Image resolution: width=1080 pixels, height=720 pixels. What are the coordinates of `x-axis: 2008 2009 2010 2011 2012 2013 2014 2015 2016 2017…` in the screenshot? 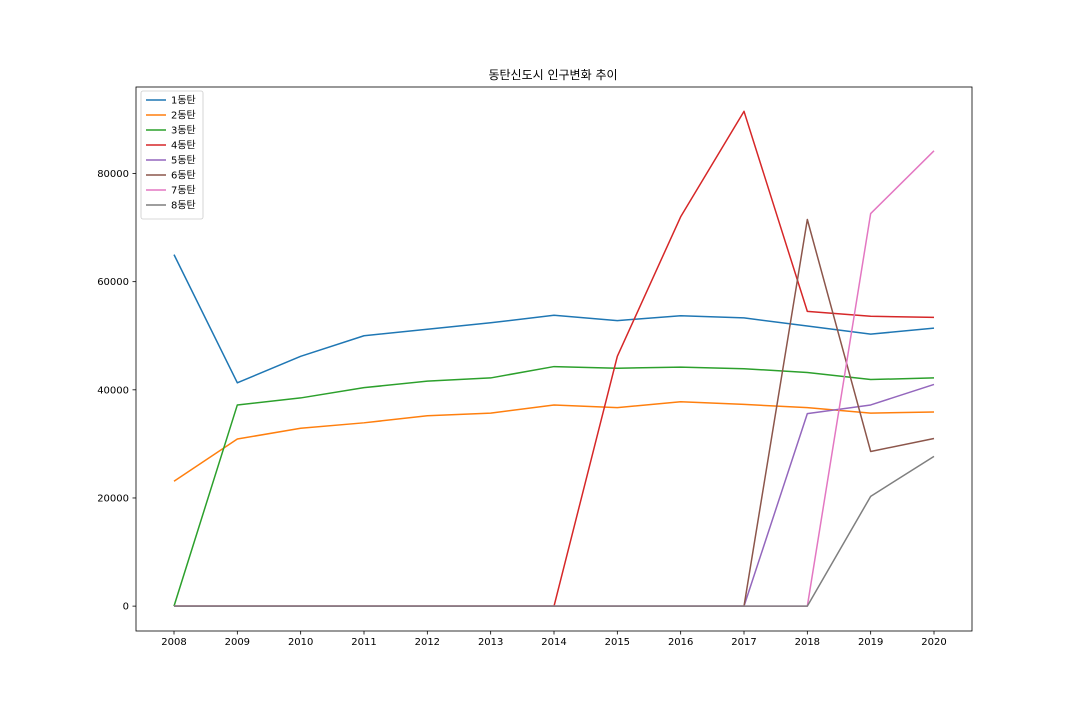 It's located at (554, 639).